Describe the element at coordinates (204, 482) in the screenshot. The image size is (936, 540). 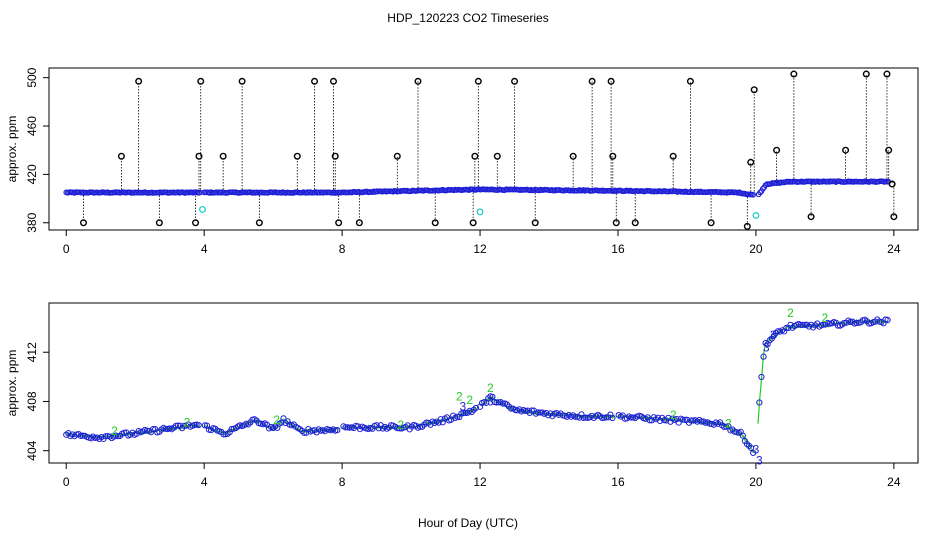
I see `x-tick-label: 4` at that location.